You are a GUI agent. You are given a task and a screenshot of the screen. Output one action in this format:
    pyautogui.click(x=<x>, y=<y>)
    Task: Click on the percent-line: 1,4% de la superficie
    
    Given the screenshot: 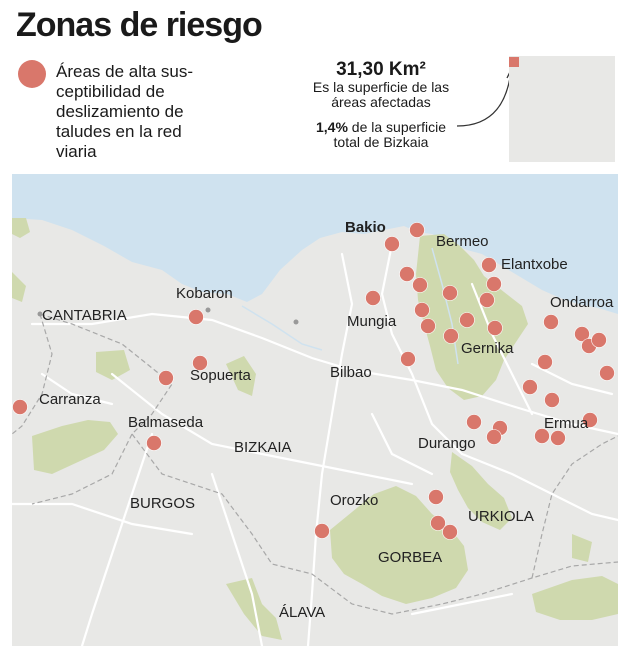 What is the action you would take?
    pyautogui.click(x=381, y=127)
    